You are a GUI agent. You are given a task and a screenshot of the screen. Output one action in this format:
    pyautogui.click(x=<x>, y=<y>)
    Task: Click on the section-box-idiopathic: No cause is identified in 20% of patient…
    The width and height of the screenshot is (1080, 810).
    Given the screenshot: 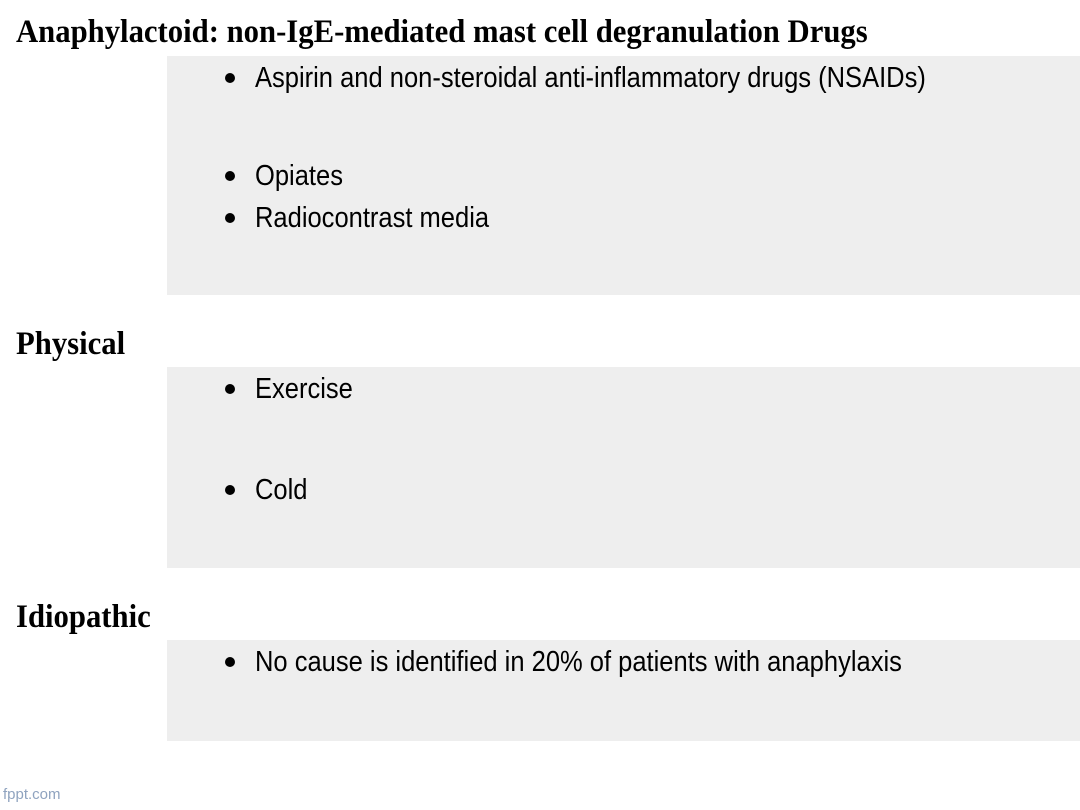 What is the action you would take?
    pyautogui.click(x=623, y=690)
    